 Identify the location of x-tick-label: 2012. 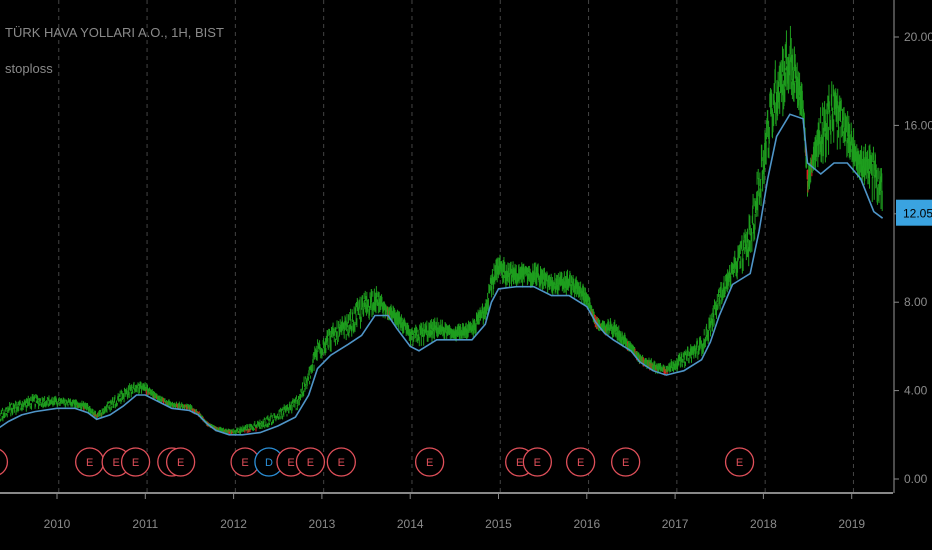
(233, 524).